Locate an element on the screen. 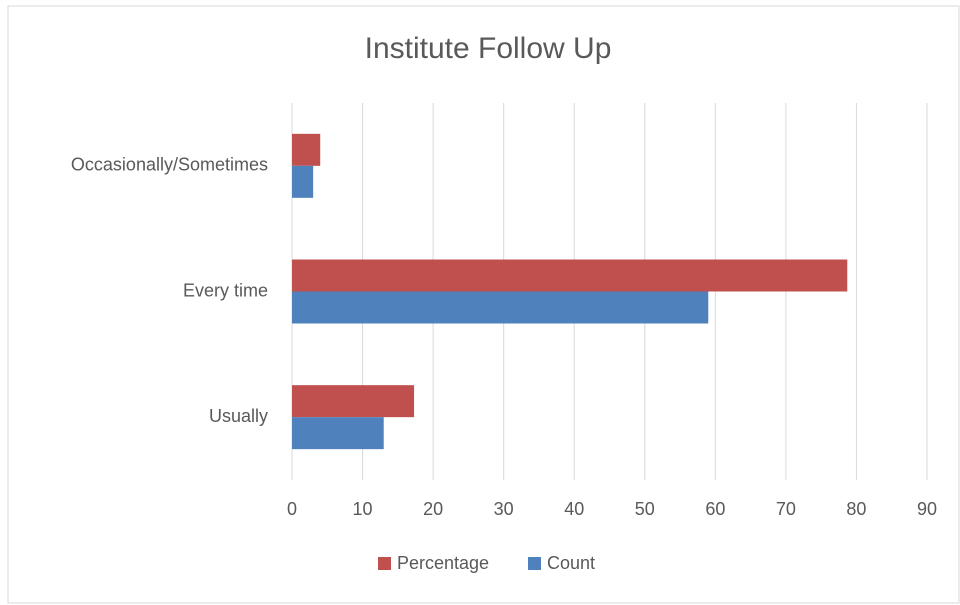  y-tick-label: Every time is located at coordinates (225, 290).